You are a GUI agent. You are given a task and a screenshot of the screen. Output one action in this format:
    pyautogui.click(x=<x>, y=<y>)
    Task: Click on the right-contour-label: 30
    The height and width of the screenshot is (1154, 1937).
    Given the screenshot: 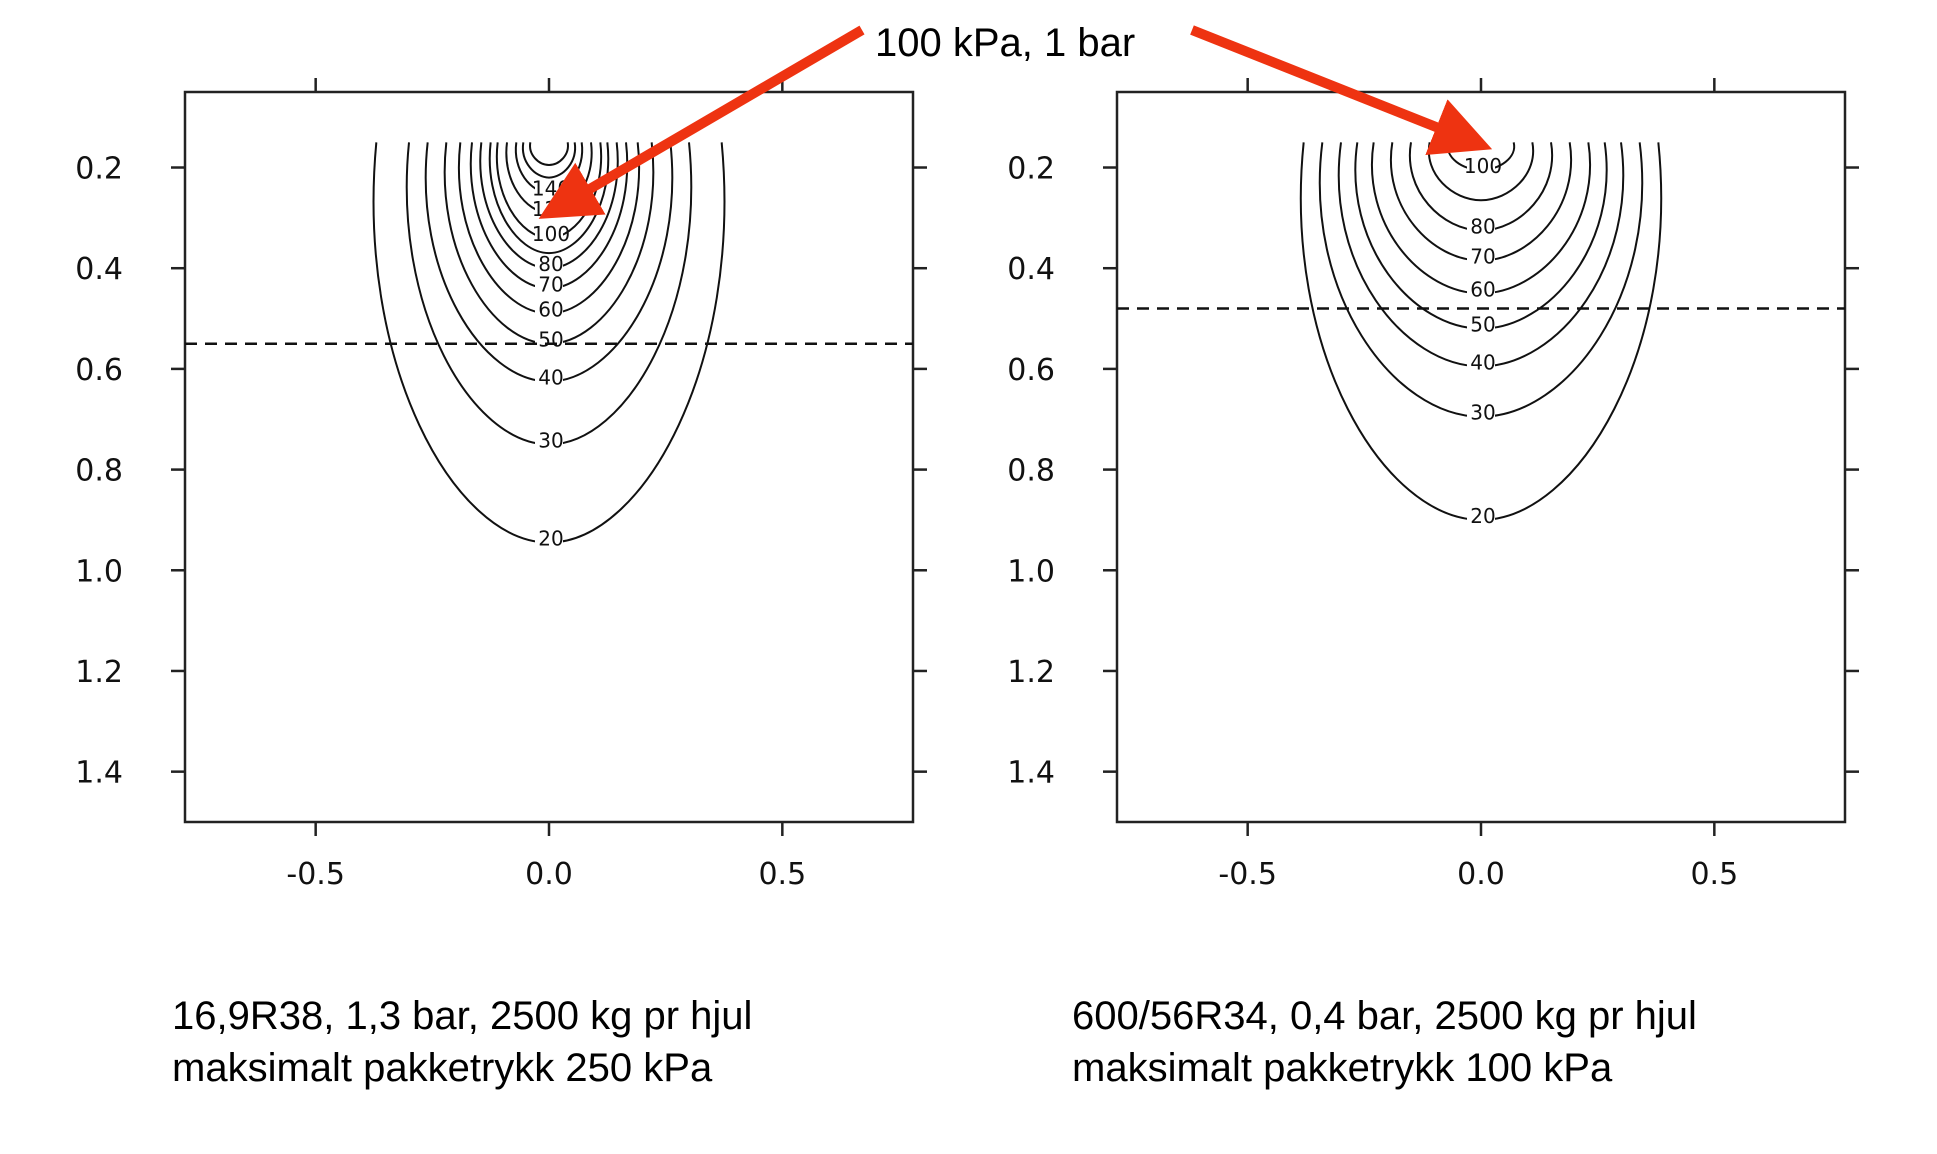 What is the action you would take?
    pyautogui.click(x=1482, y=413)
    